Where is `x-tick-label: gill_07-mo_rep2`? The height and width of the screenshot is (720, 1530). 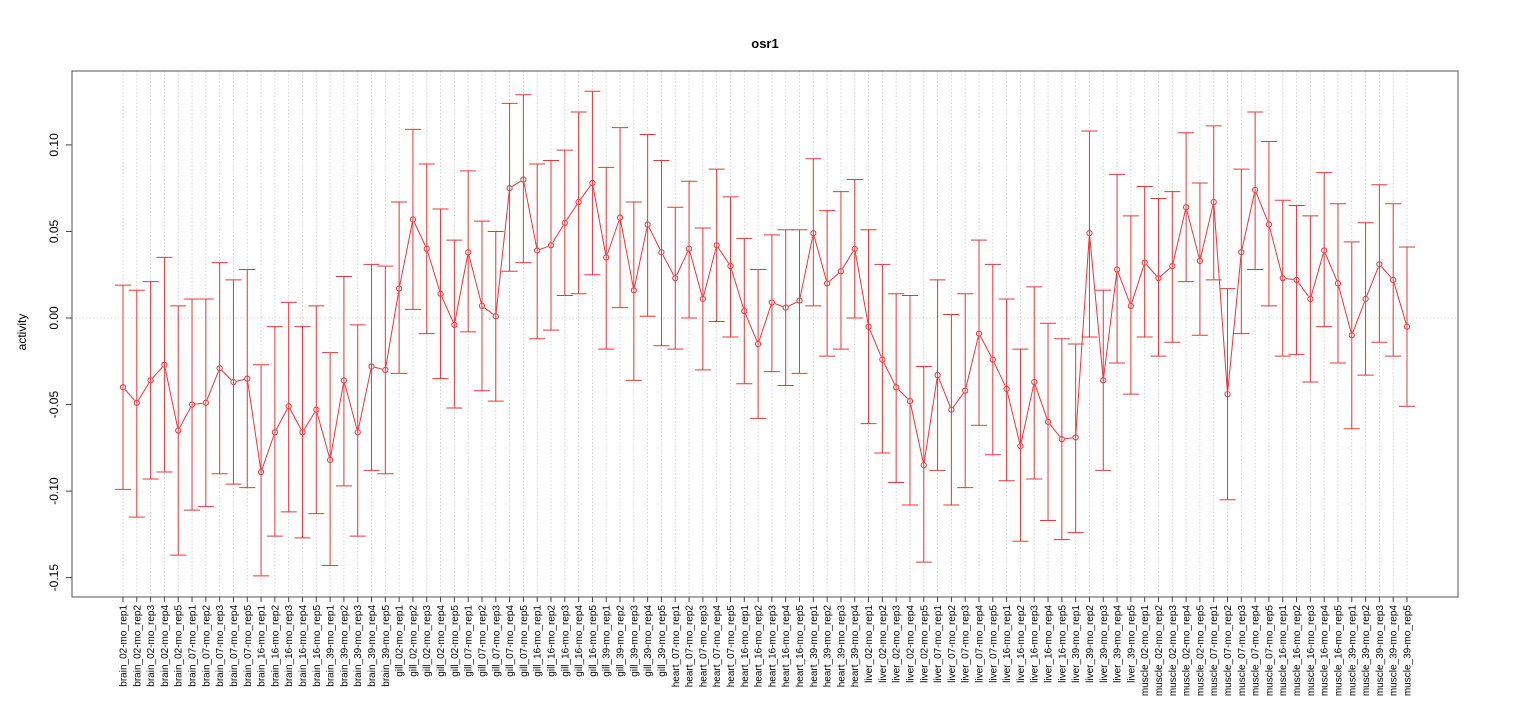 x-tick-label: gill_07-mo_rep2 is located at coordinates (482, 641).